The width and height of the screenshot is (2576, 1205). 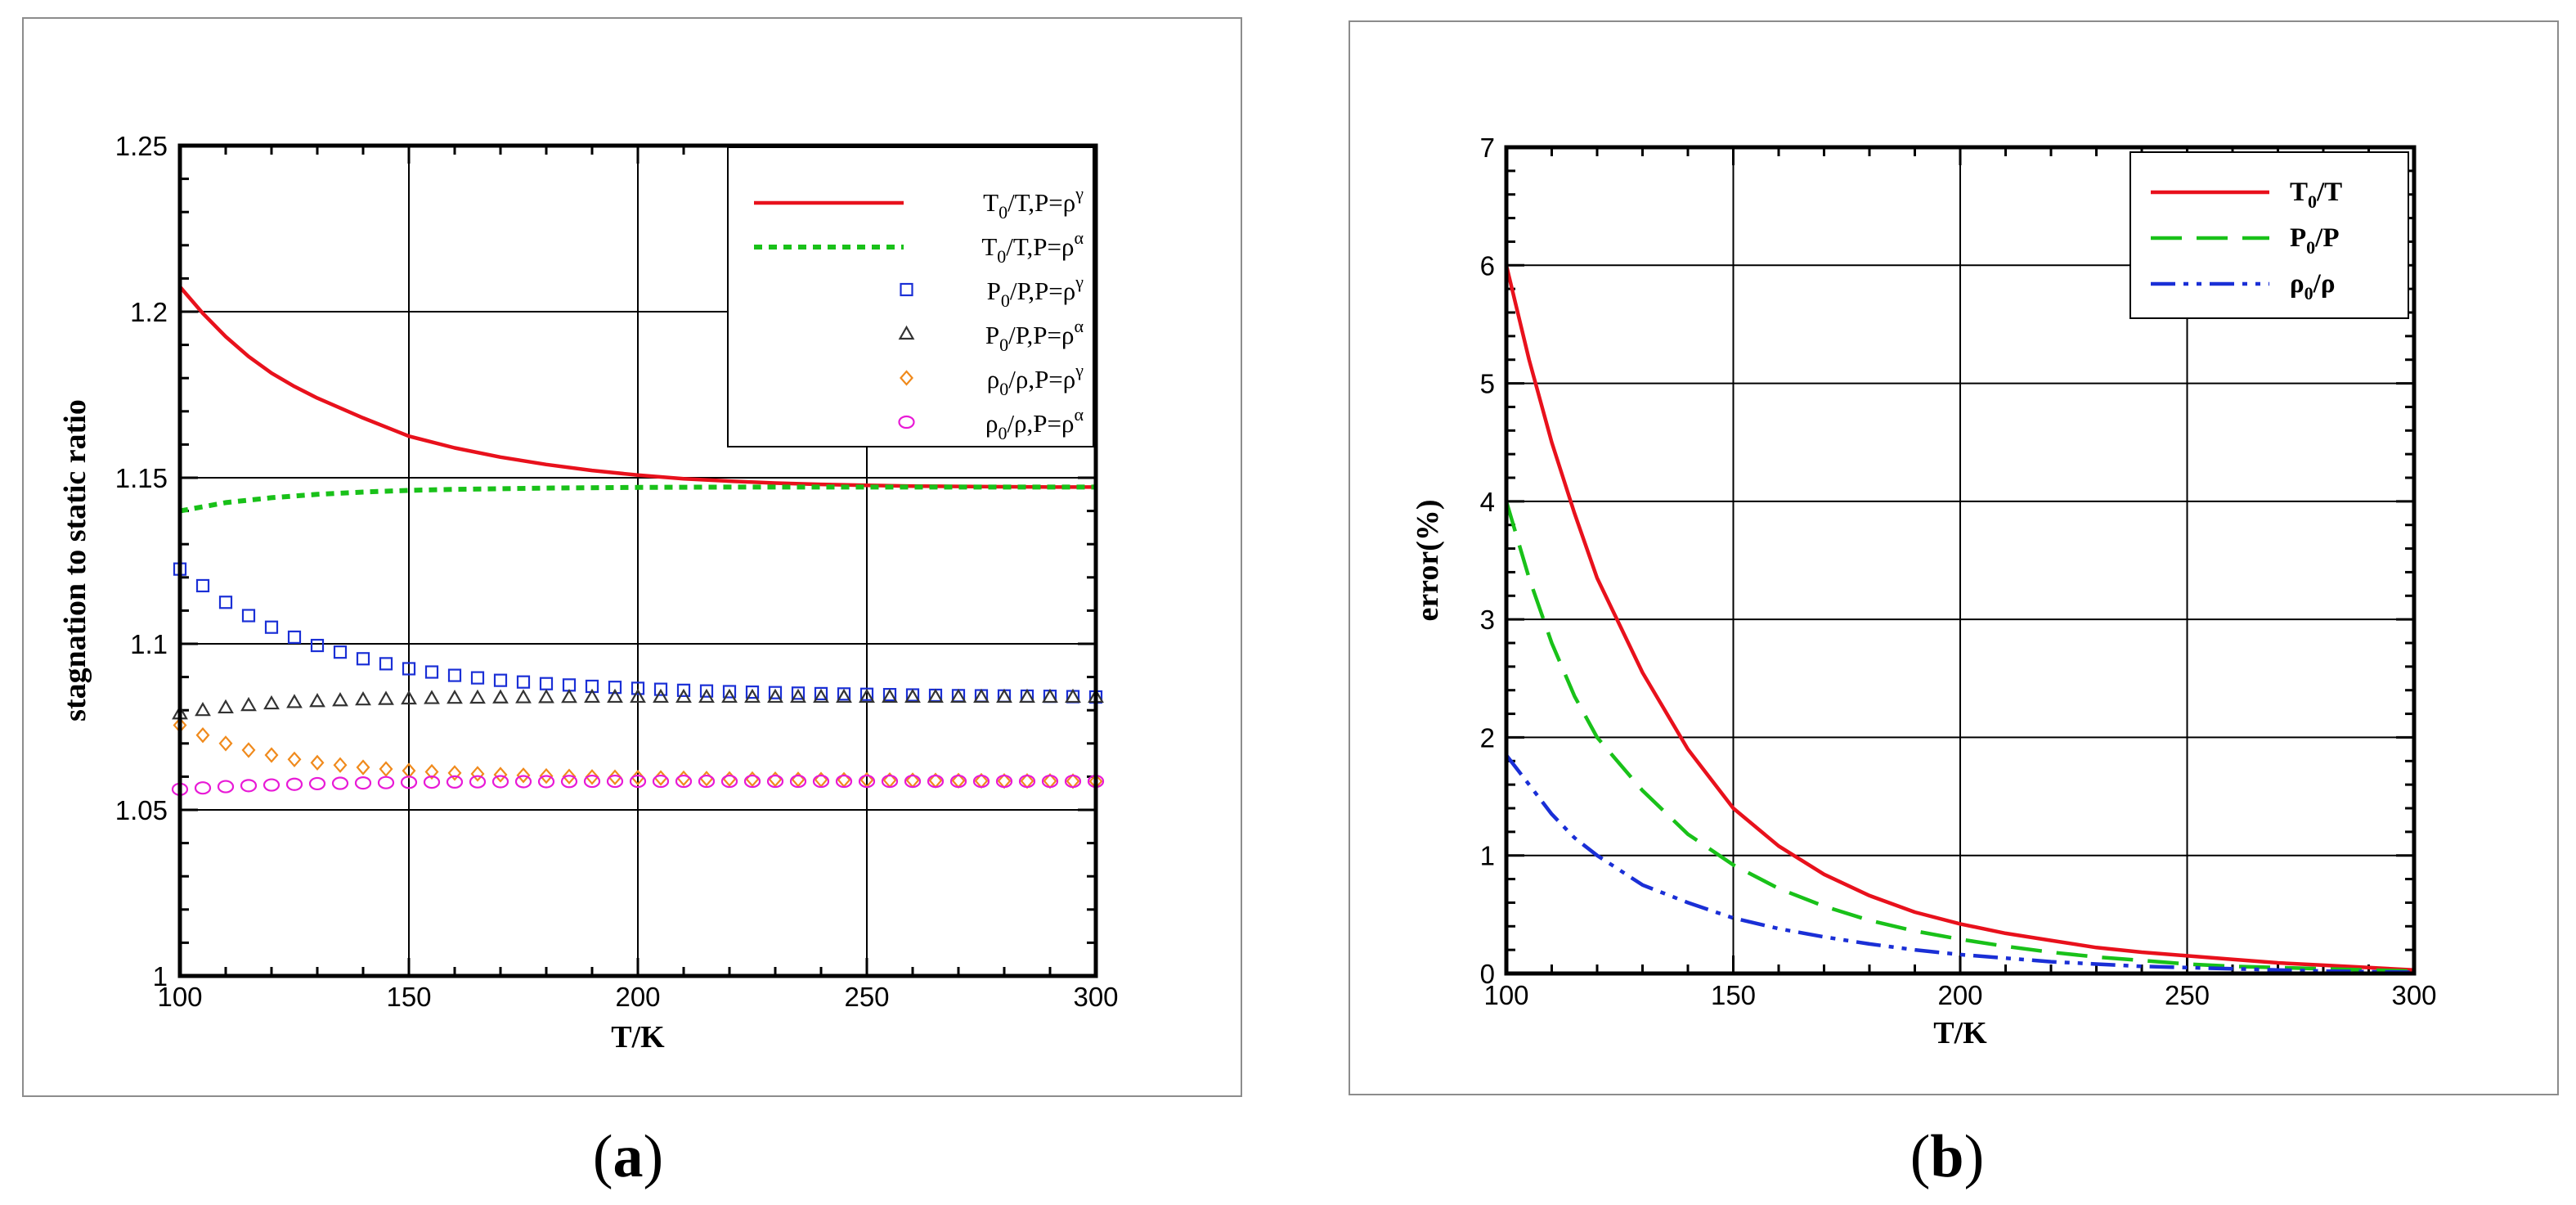 I want to click on panel-b-x-axis-title: T/K, so click(x=1960, y=1033).